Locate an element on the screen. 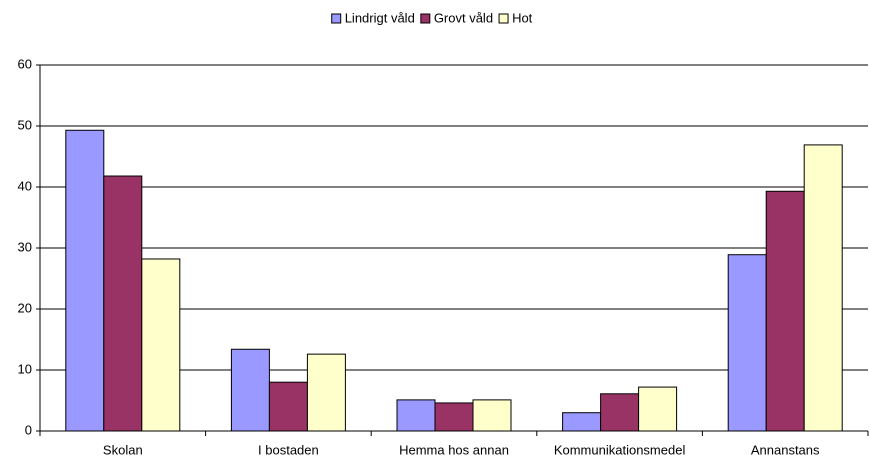 Image resolution: width=870 pixels, height=460 pixels. y-tick-label: 20 is located at coordinates (25, 307).